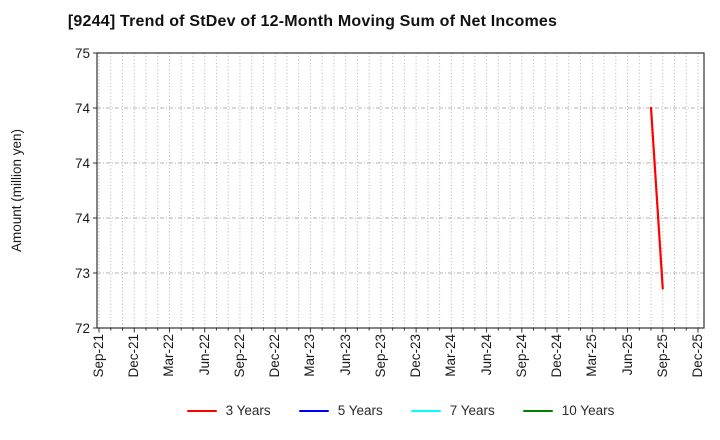 The width and height of the screenshot is (720, 440). I want to click on x-tick-label: Dec-21, so click(134, 356).